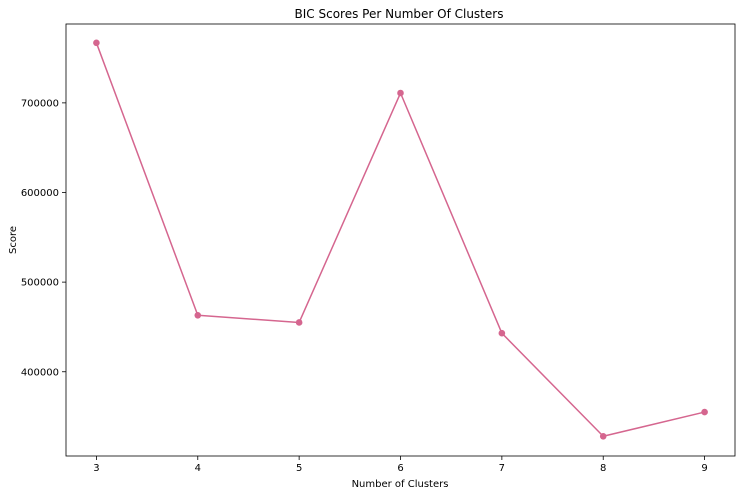  Describe the element at coordinates (40, 193) in the screenshot. I see `y-tick-label: 600000` at that location.